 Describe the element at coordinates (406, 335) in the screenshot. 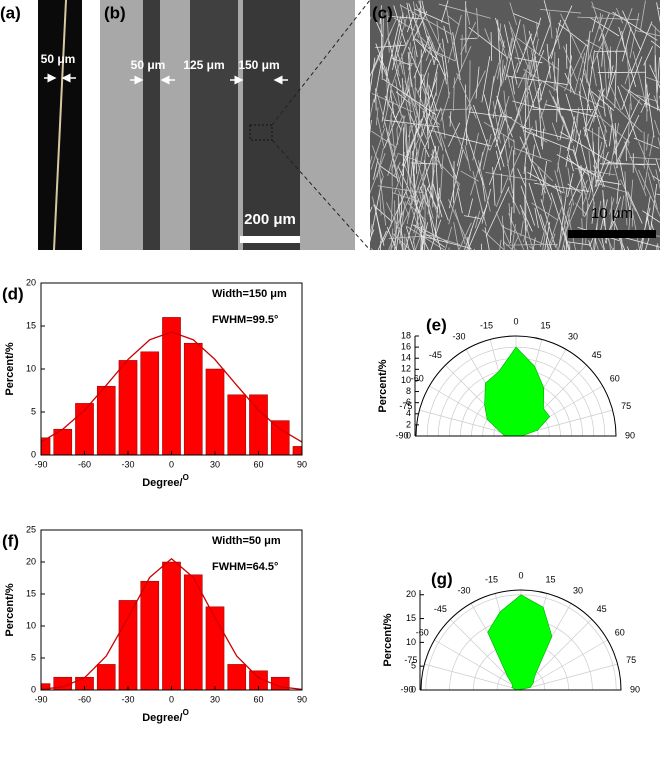

I see `r-tick-label: 18` at that location.